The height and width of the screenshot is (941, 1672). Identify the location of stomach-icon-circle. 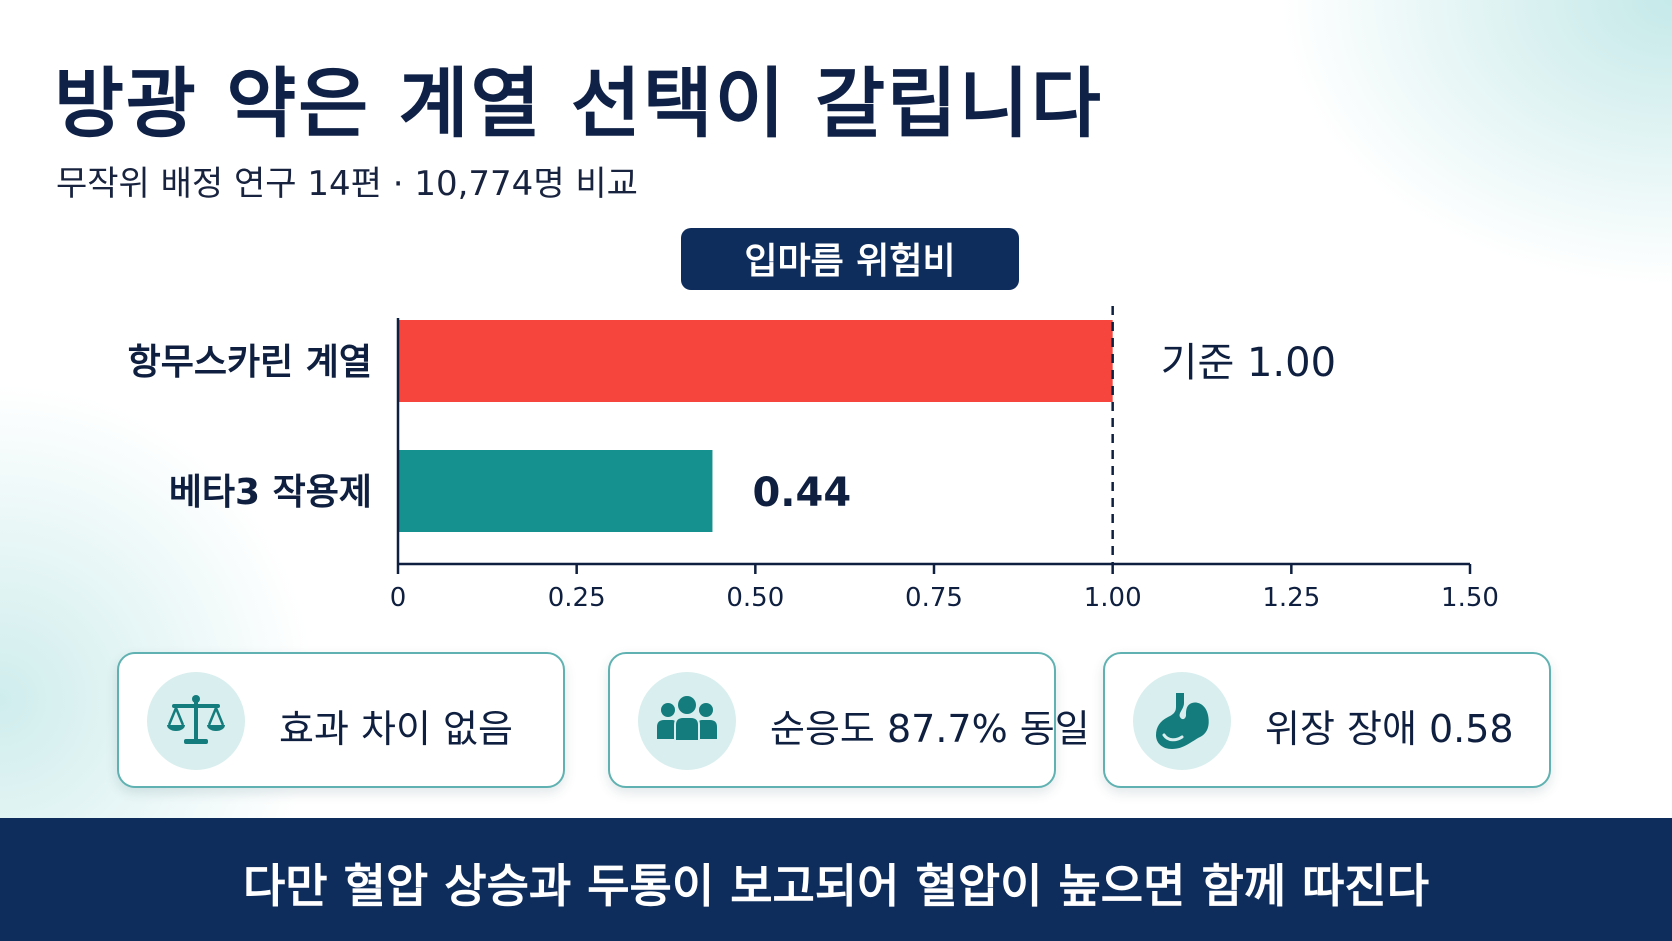
(1182, 721).